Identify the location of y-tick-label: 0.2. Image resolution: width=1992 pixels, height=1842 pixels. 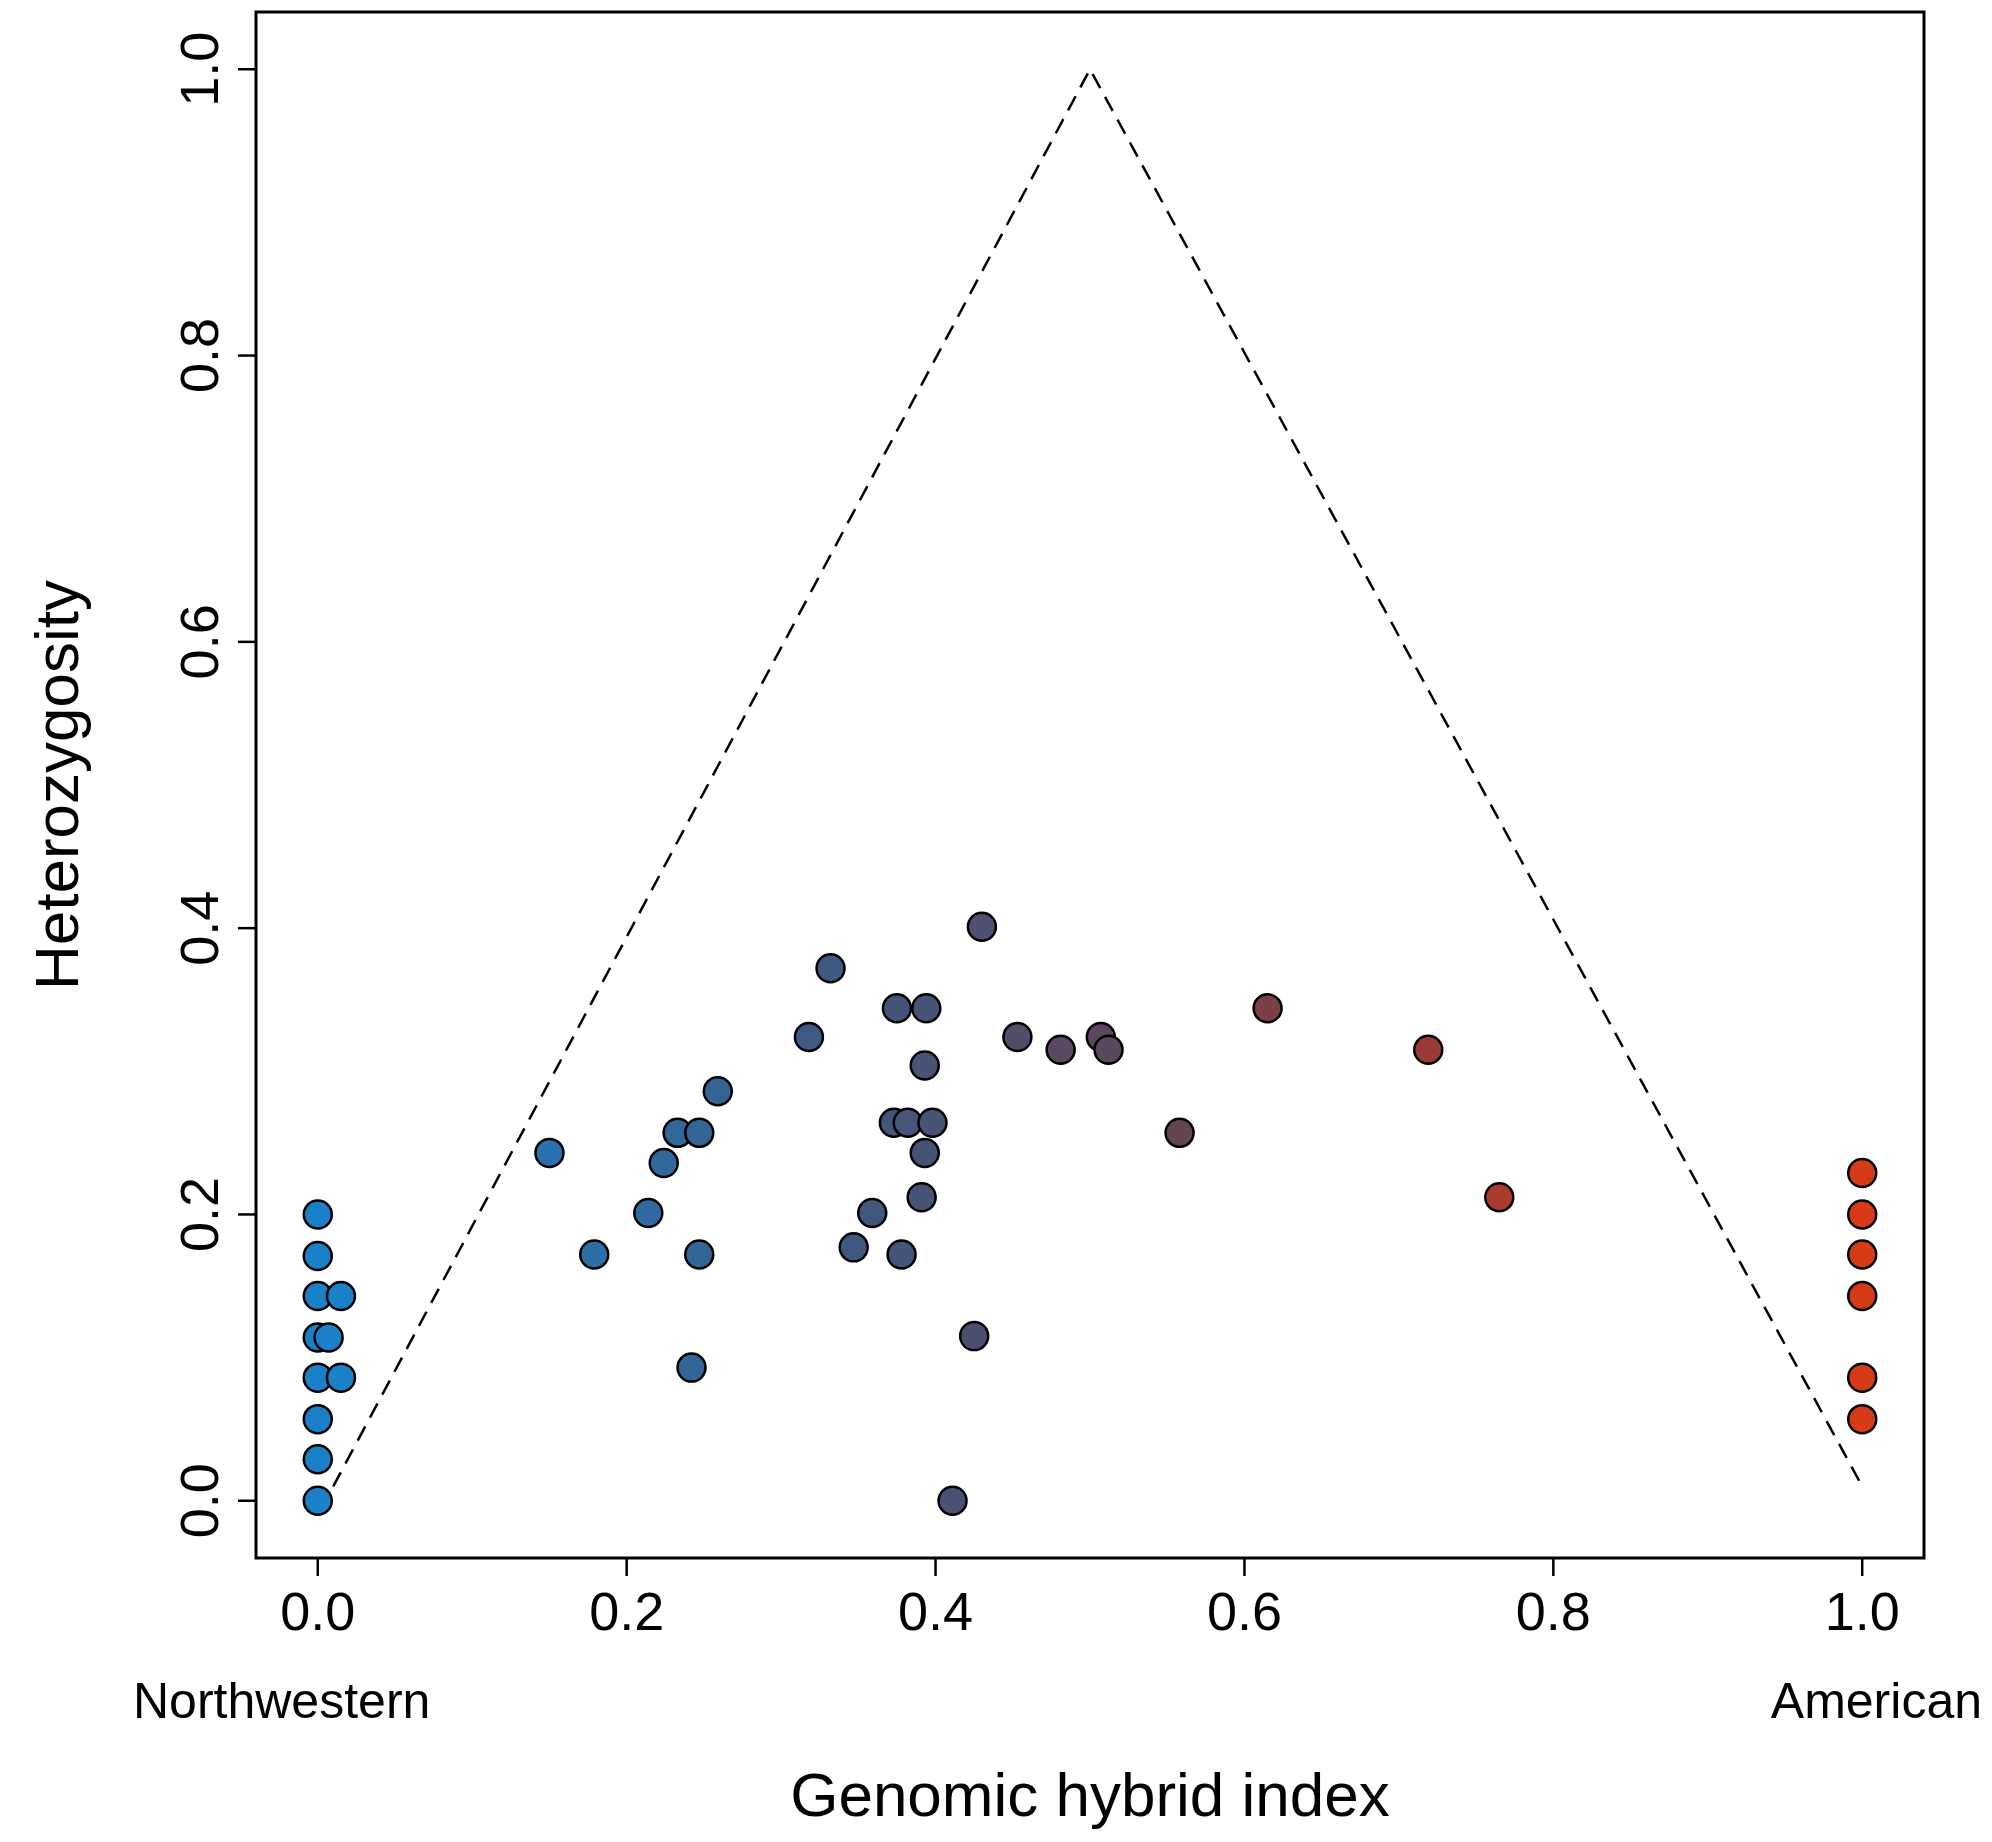
(199, 1214).